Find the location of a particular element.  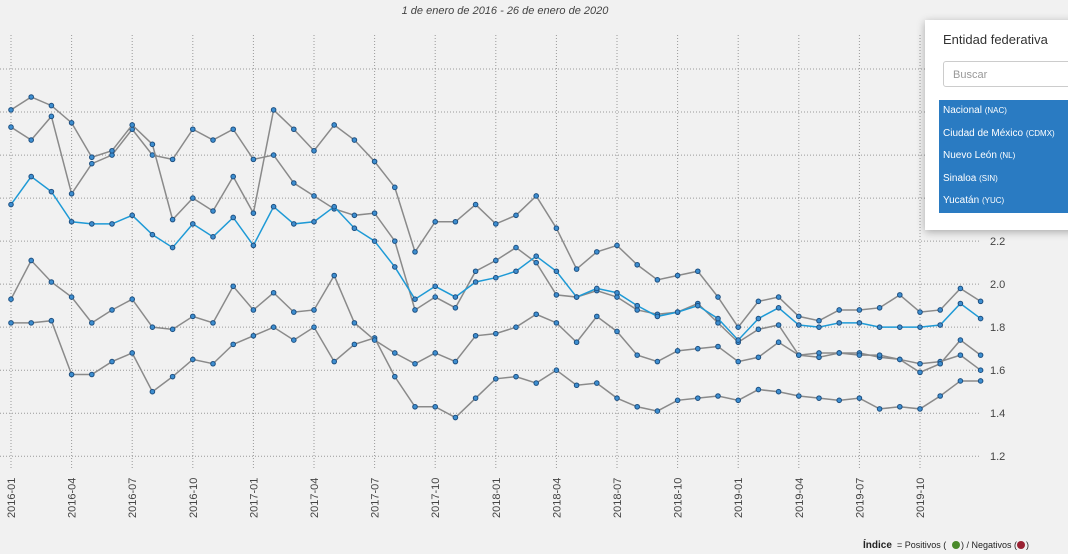

x-tick-label: 2019-04 is located at coordinates (800, 498).